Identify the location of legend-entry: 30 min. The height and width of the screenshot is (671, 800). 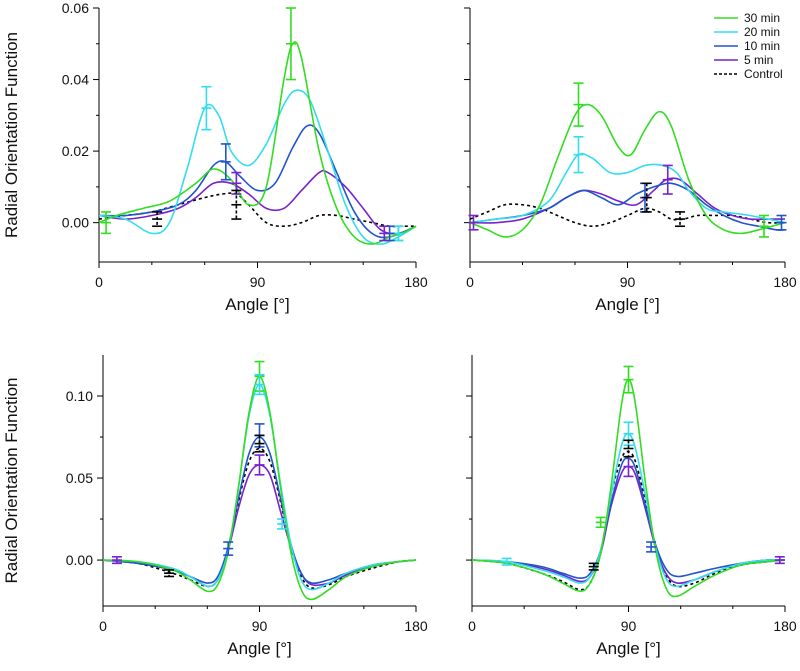
(747, 18).